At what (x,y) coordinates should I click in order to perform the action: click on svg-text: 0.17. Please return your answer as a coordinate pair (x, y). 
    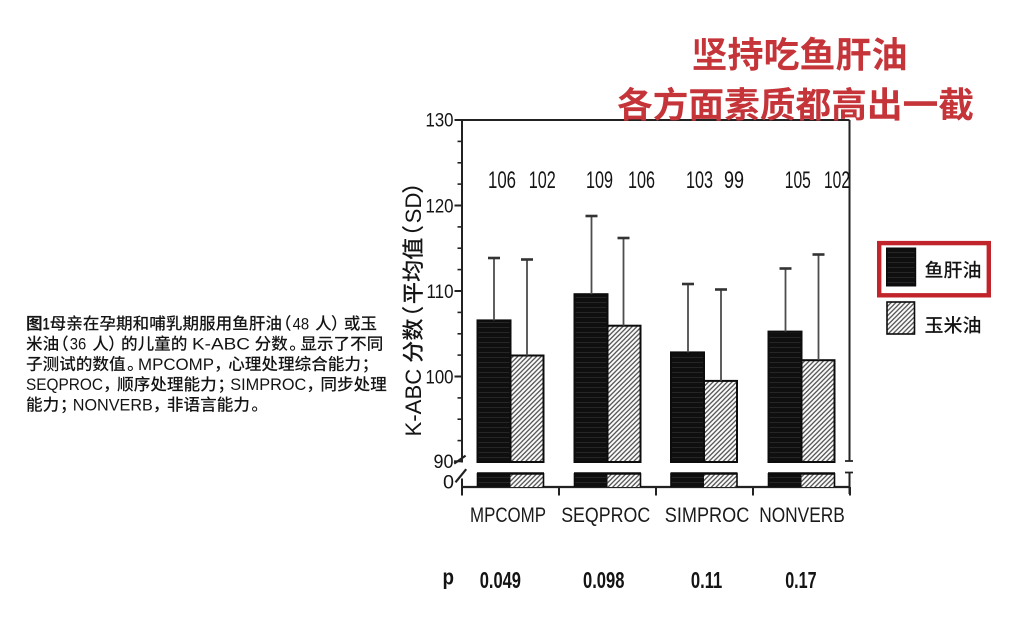
    Looking at the image, I should click on (800, 580).